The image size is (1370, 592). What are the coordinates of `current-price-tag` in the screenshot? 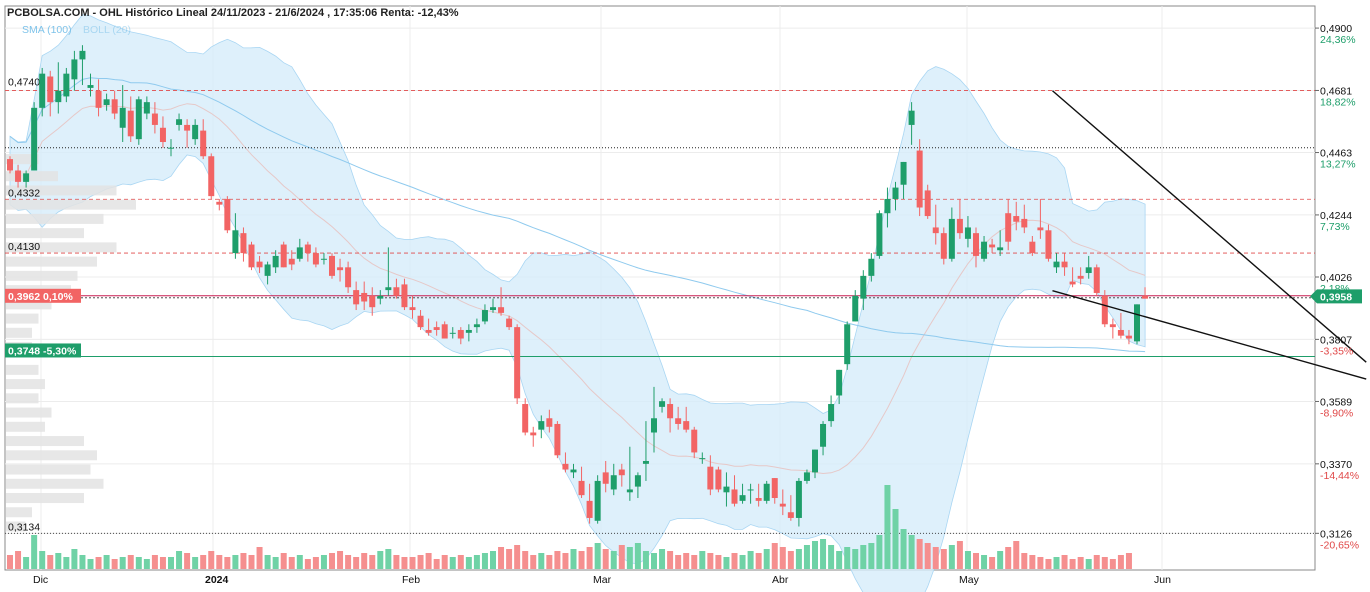 It's located at (1336, 296).